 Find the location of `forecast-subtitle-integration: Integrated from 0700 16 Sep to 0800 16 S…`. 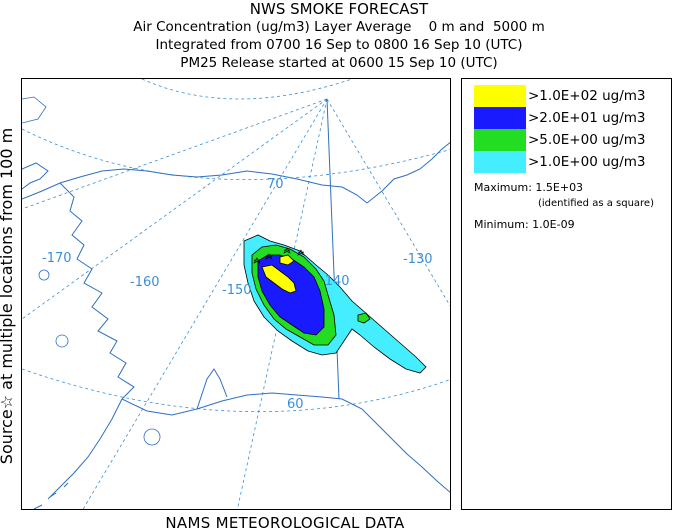

forecast-subtitle-integration: Integrated from 0700 16 Sep to 0800 16 S… is located at coordinates (339, 45).